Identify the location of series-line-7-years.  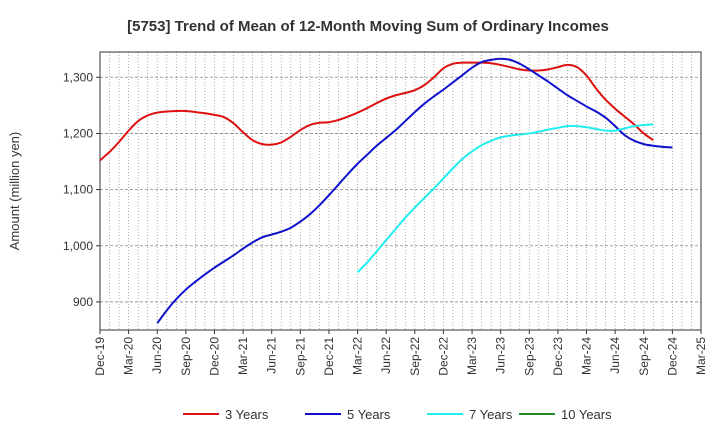
(505, 198).